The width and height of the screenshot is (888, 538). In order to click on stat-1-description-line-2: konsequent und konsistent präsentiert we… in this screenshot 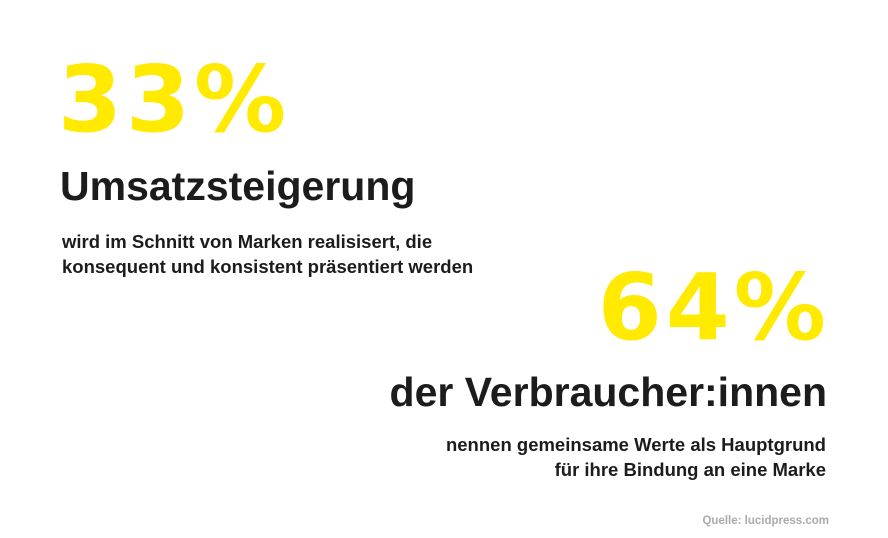, I will do `click(268, 266)`.